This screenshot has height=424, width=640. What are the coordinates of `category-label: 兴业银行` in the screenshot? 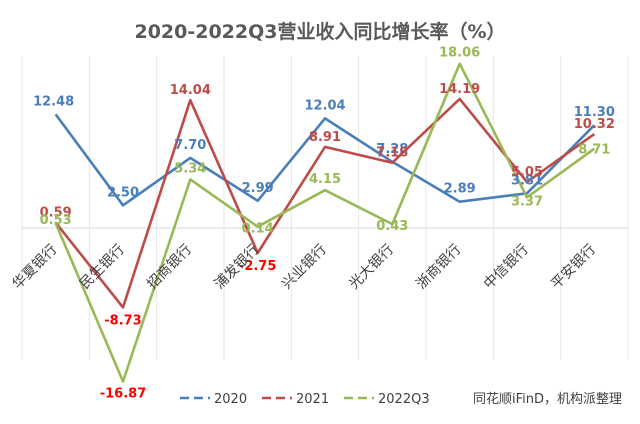 It's located at (304, 267).